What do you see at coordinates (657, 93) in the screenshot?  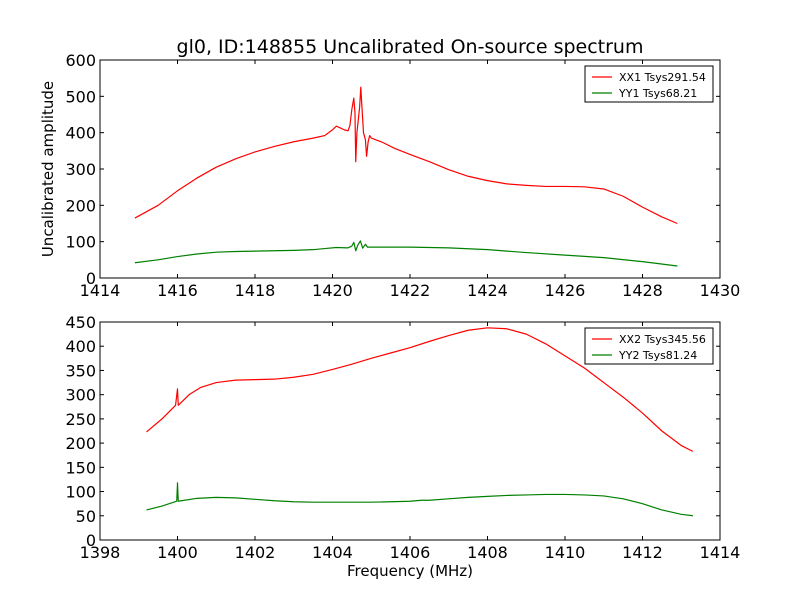 I see `legend-label-2: YY1 Tsys68.21` at bounding box center [657, 93].